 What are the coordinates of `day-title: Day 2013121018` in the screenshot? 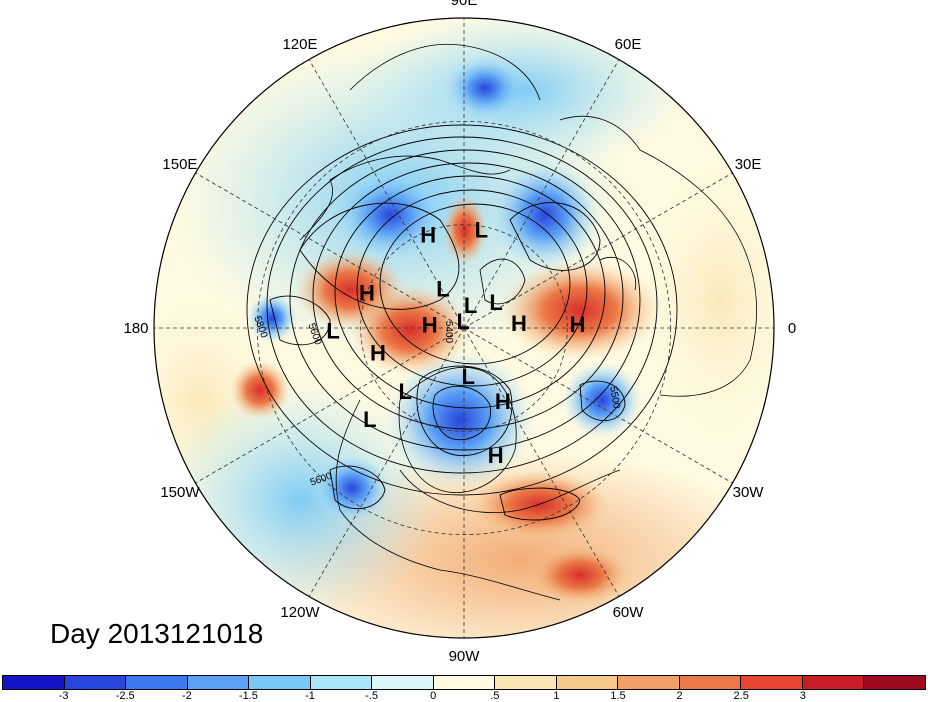 It's located at (157, 633).